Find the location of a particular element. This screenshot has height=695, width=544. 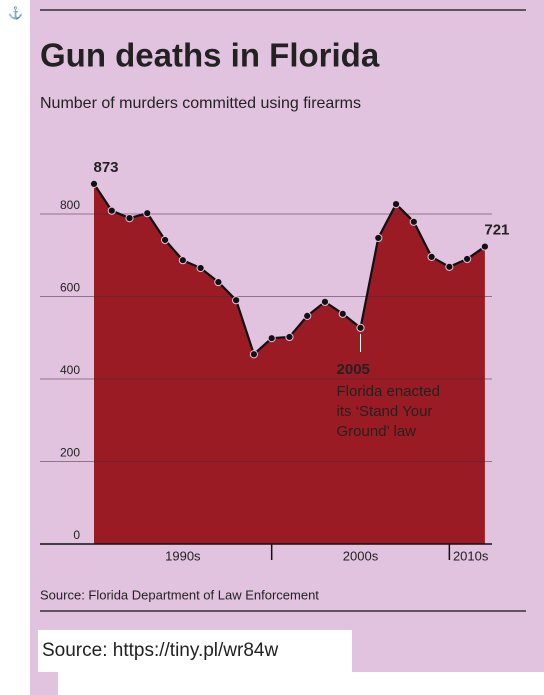

y-tick-label: 800 is located at coordinates (70, 205).